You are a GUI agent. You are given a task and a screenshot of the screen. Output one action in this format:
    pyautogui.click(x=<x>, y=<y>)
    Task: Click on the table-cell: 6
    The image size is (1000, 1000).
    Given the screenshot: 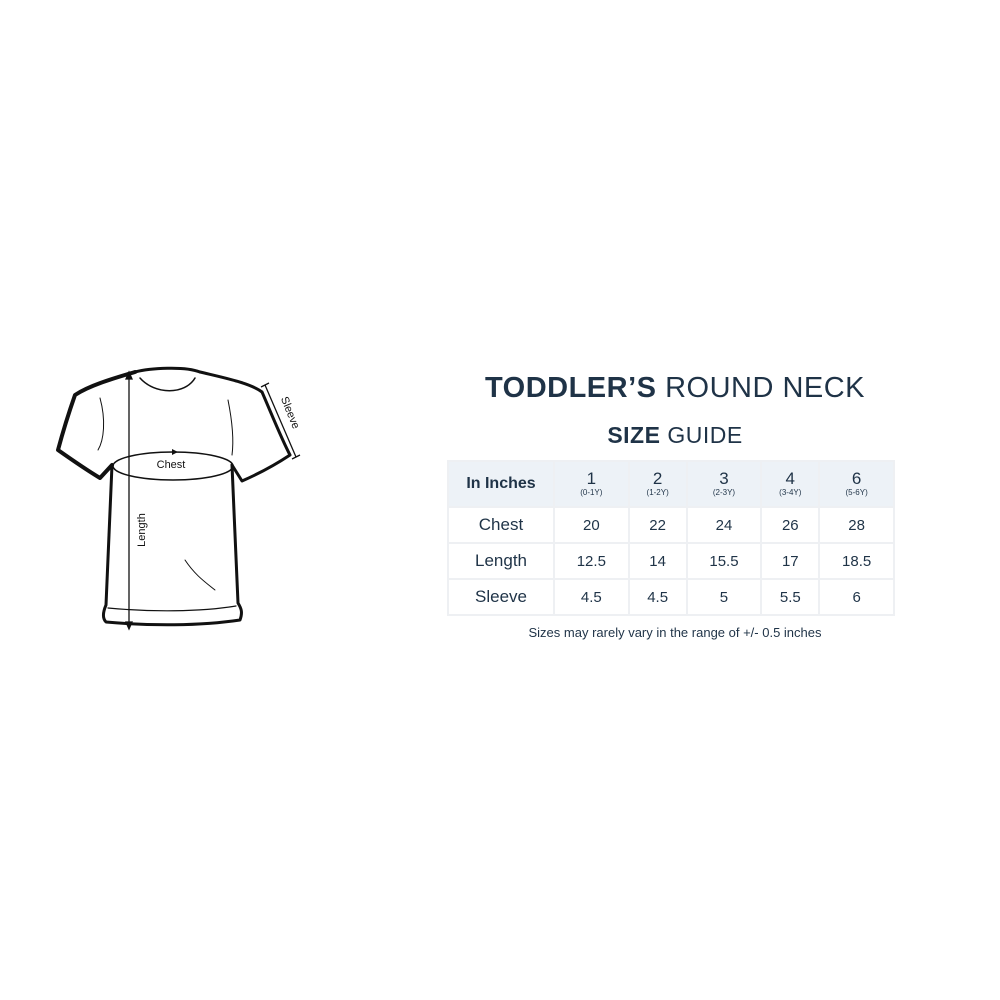 What is the action you would take?
    pyautogui.click(x=856, y=597)
    